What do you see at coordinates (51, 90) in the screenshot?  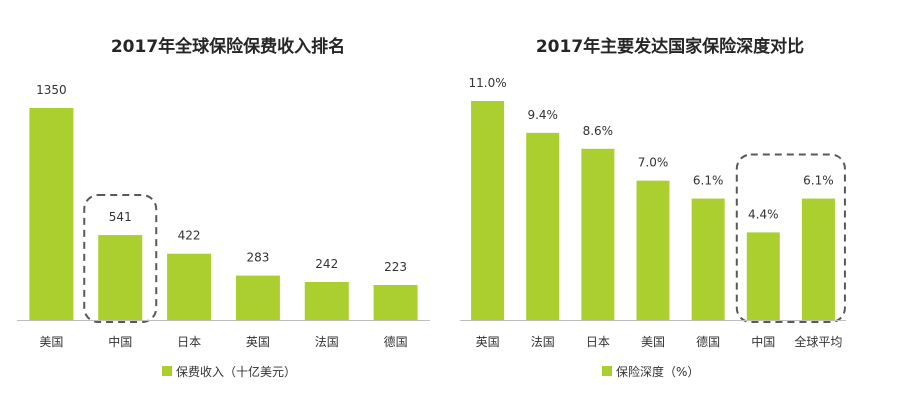 I see `value-label-0: 1350` at bounding box center [51, 90].